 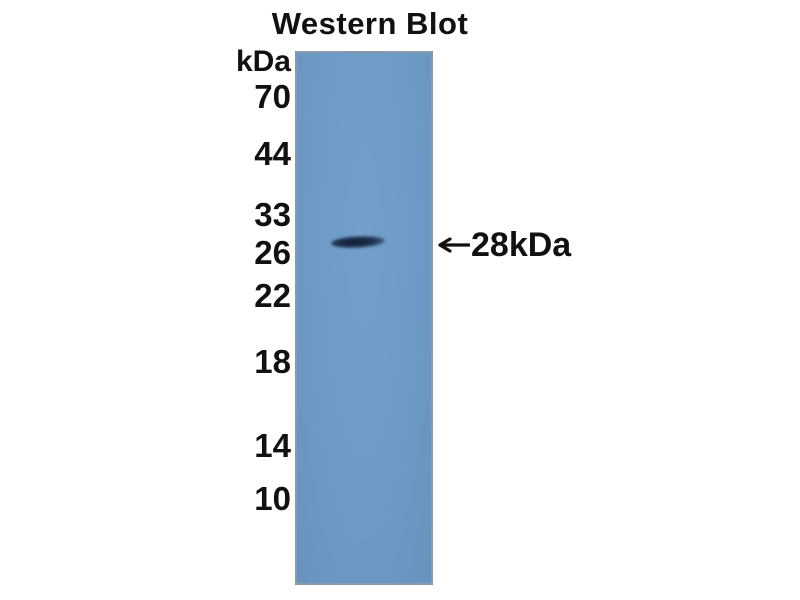 What do you see at coordinates (521, 245) in the screenshot?
I see `band-annotation-label: 28kDa` at bounding box center [521, 245].